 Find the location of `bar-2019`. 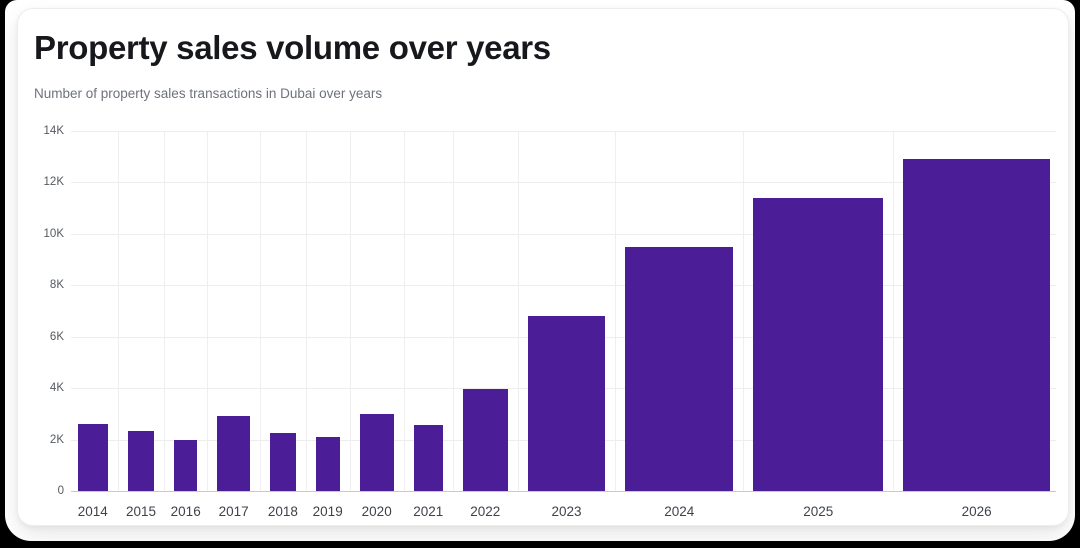

bar-2019 is located at coordinates (327, 464).